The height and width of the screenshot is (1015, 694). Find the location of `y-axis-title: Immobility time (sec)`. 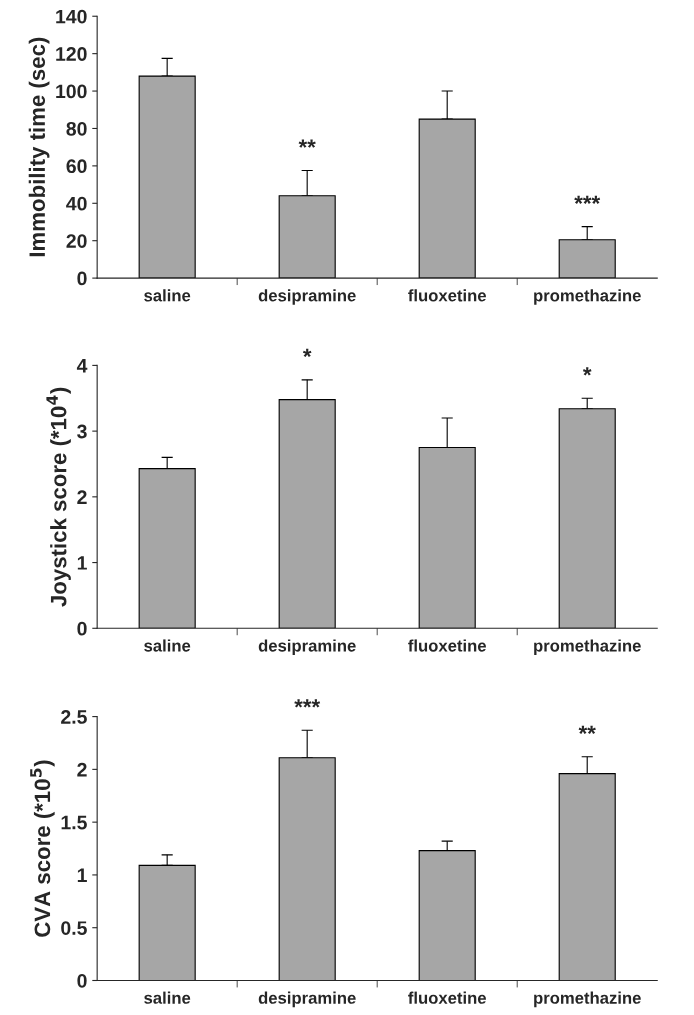

y-axis-title: Immobility time (sec) is located at coordinates (39, 147).